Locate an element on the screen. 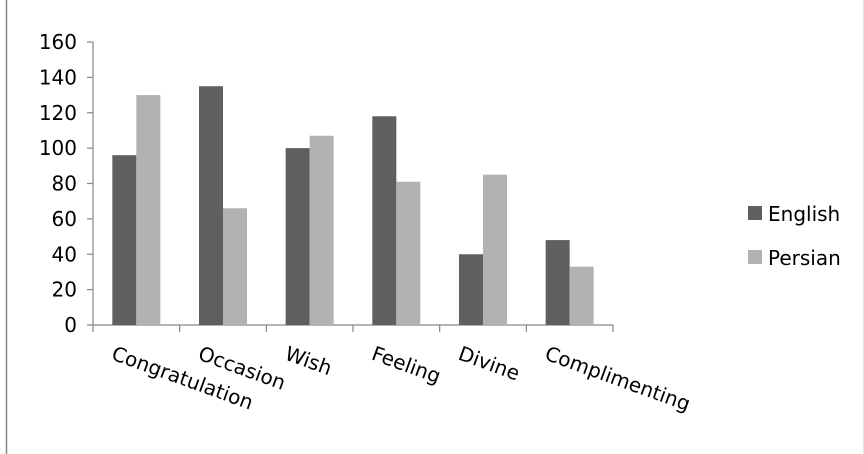  bar-english-feeling is located at coordinates (384, 220).